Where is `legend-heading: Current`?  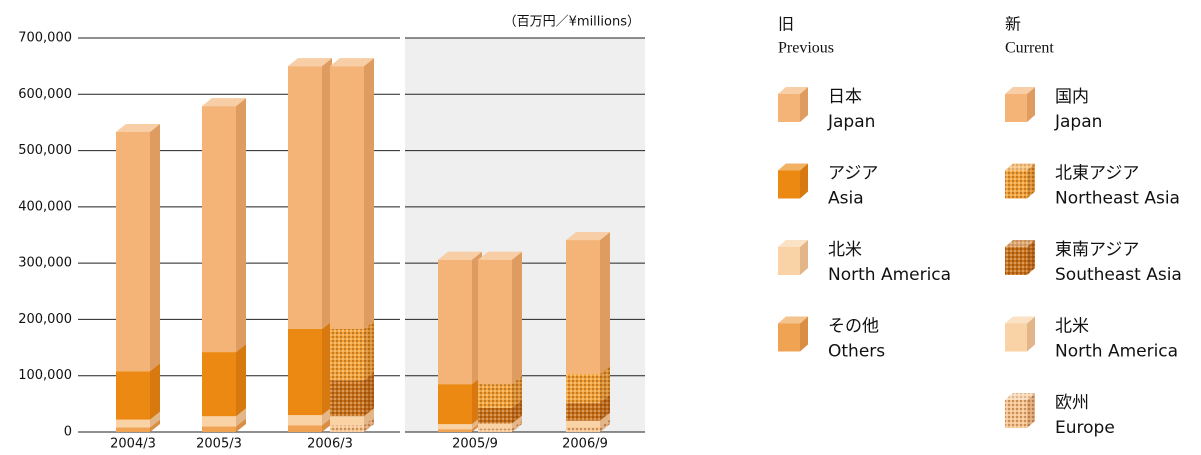
legend-heading: Current is located at coordinates (1029, 48).